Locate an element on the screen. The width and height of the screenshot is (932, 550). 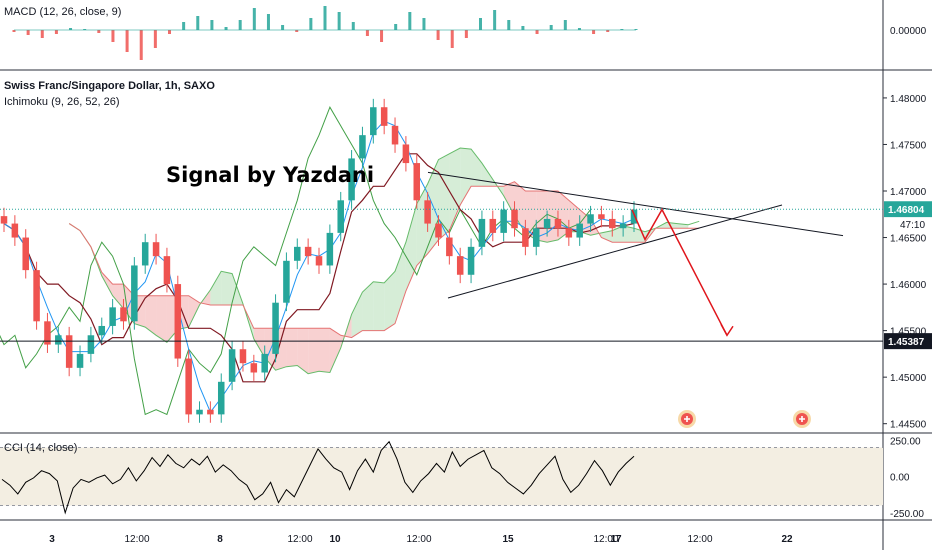
macd-panel is located at coordinates (325, 33).